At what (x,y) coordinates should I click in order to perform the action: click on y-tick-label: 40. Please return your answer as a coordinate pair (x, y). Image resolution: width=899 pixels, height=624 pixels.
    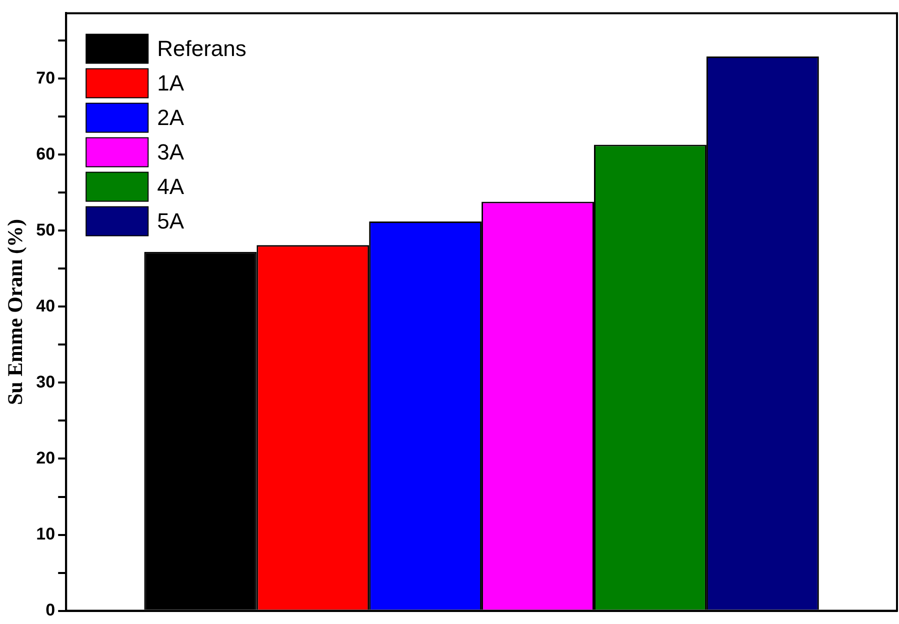
    Looking at the image, I should click on (46, 306).